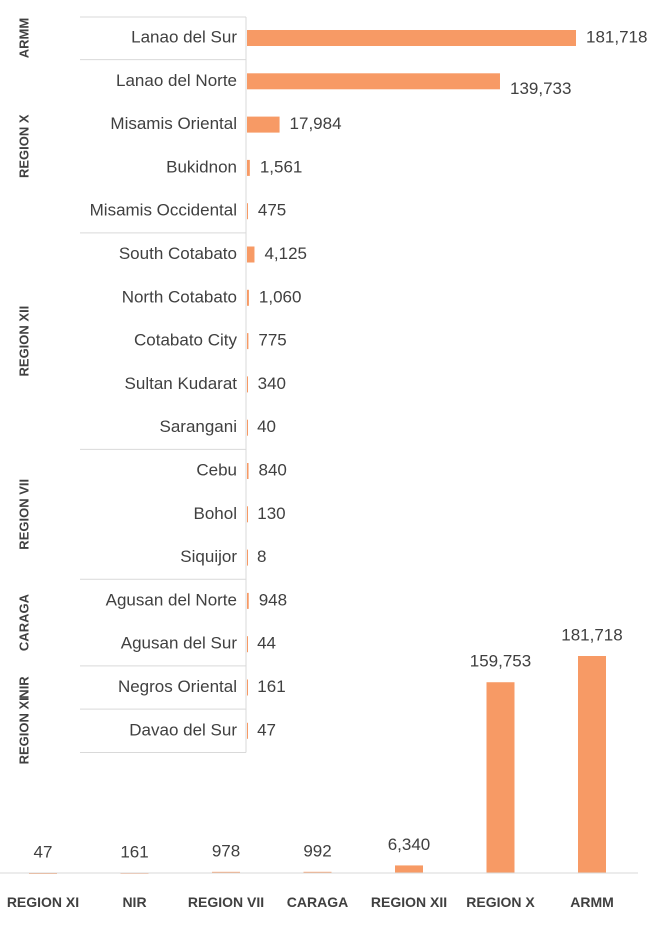  Describe the element at coordinates (592, 902) in the screenshot. I see `x-tick-label: ARMM` at that location.